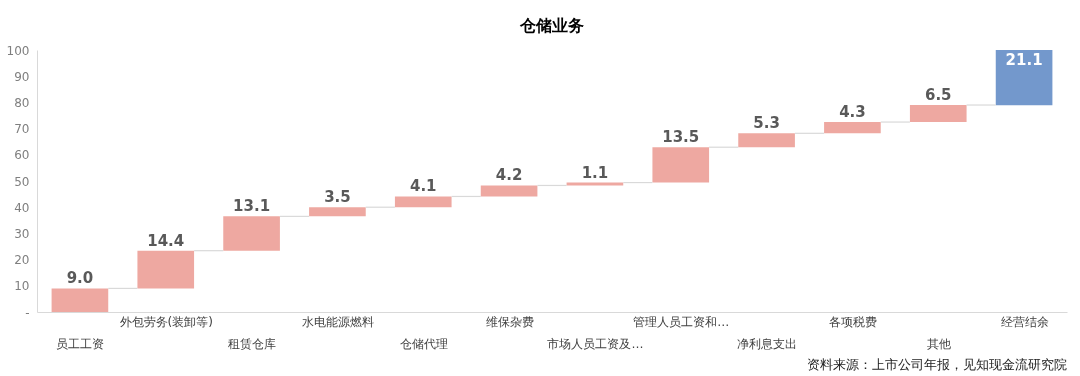  I want to click on chart-title: 仓储业务, so click(551, 25).